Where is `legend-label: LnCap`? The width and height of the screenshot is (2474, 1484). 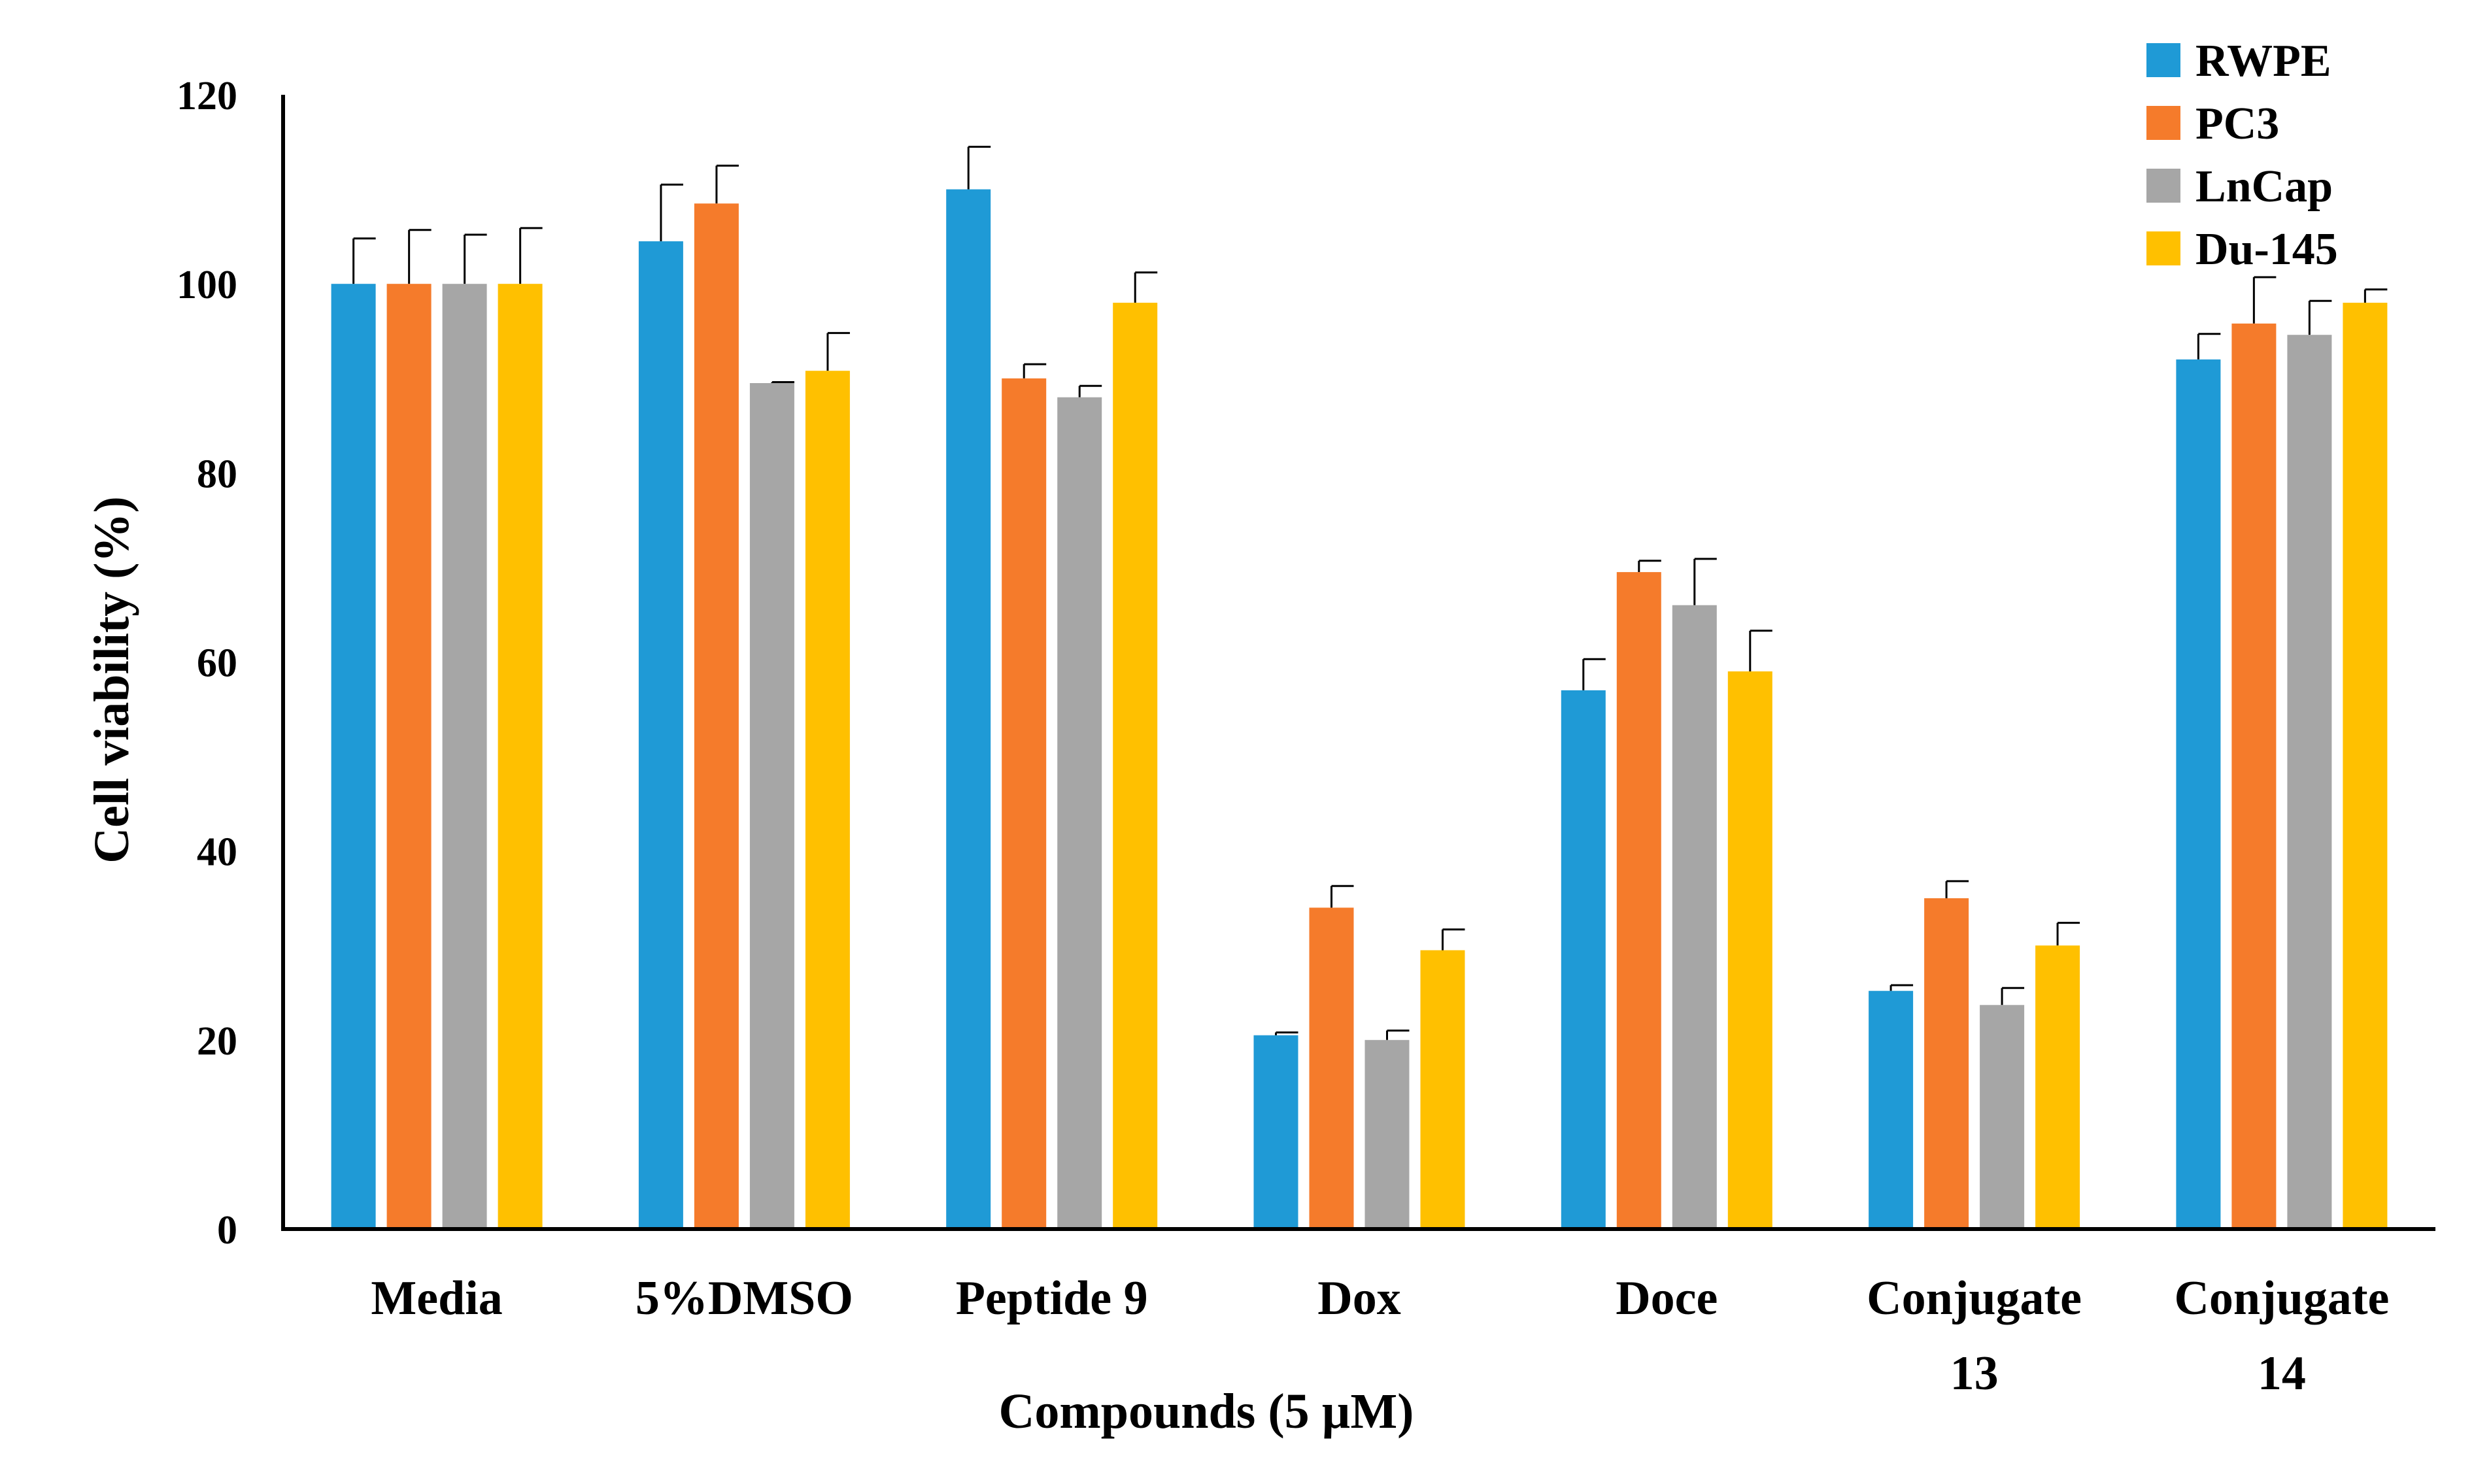 legend-label: LnCap is located at coordinates (2264, 186).